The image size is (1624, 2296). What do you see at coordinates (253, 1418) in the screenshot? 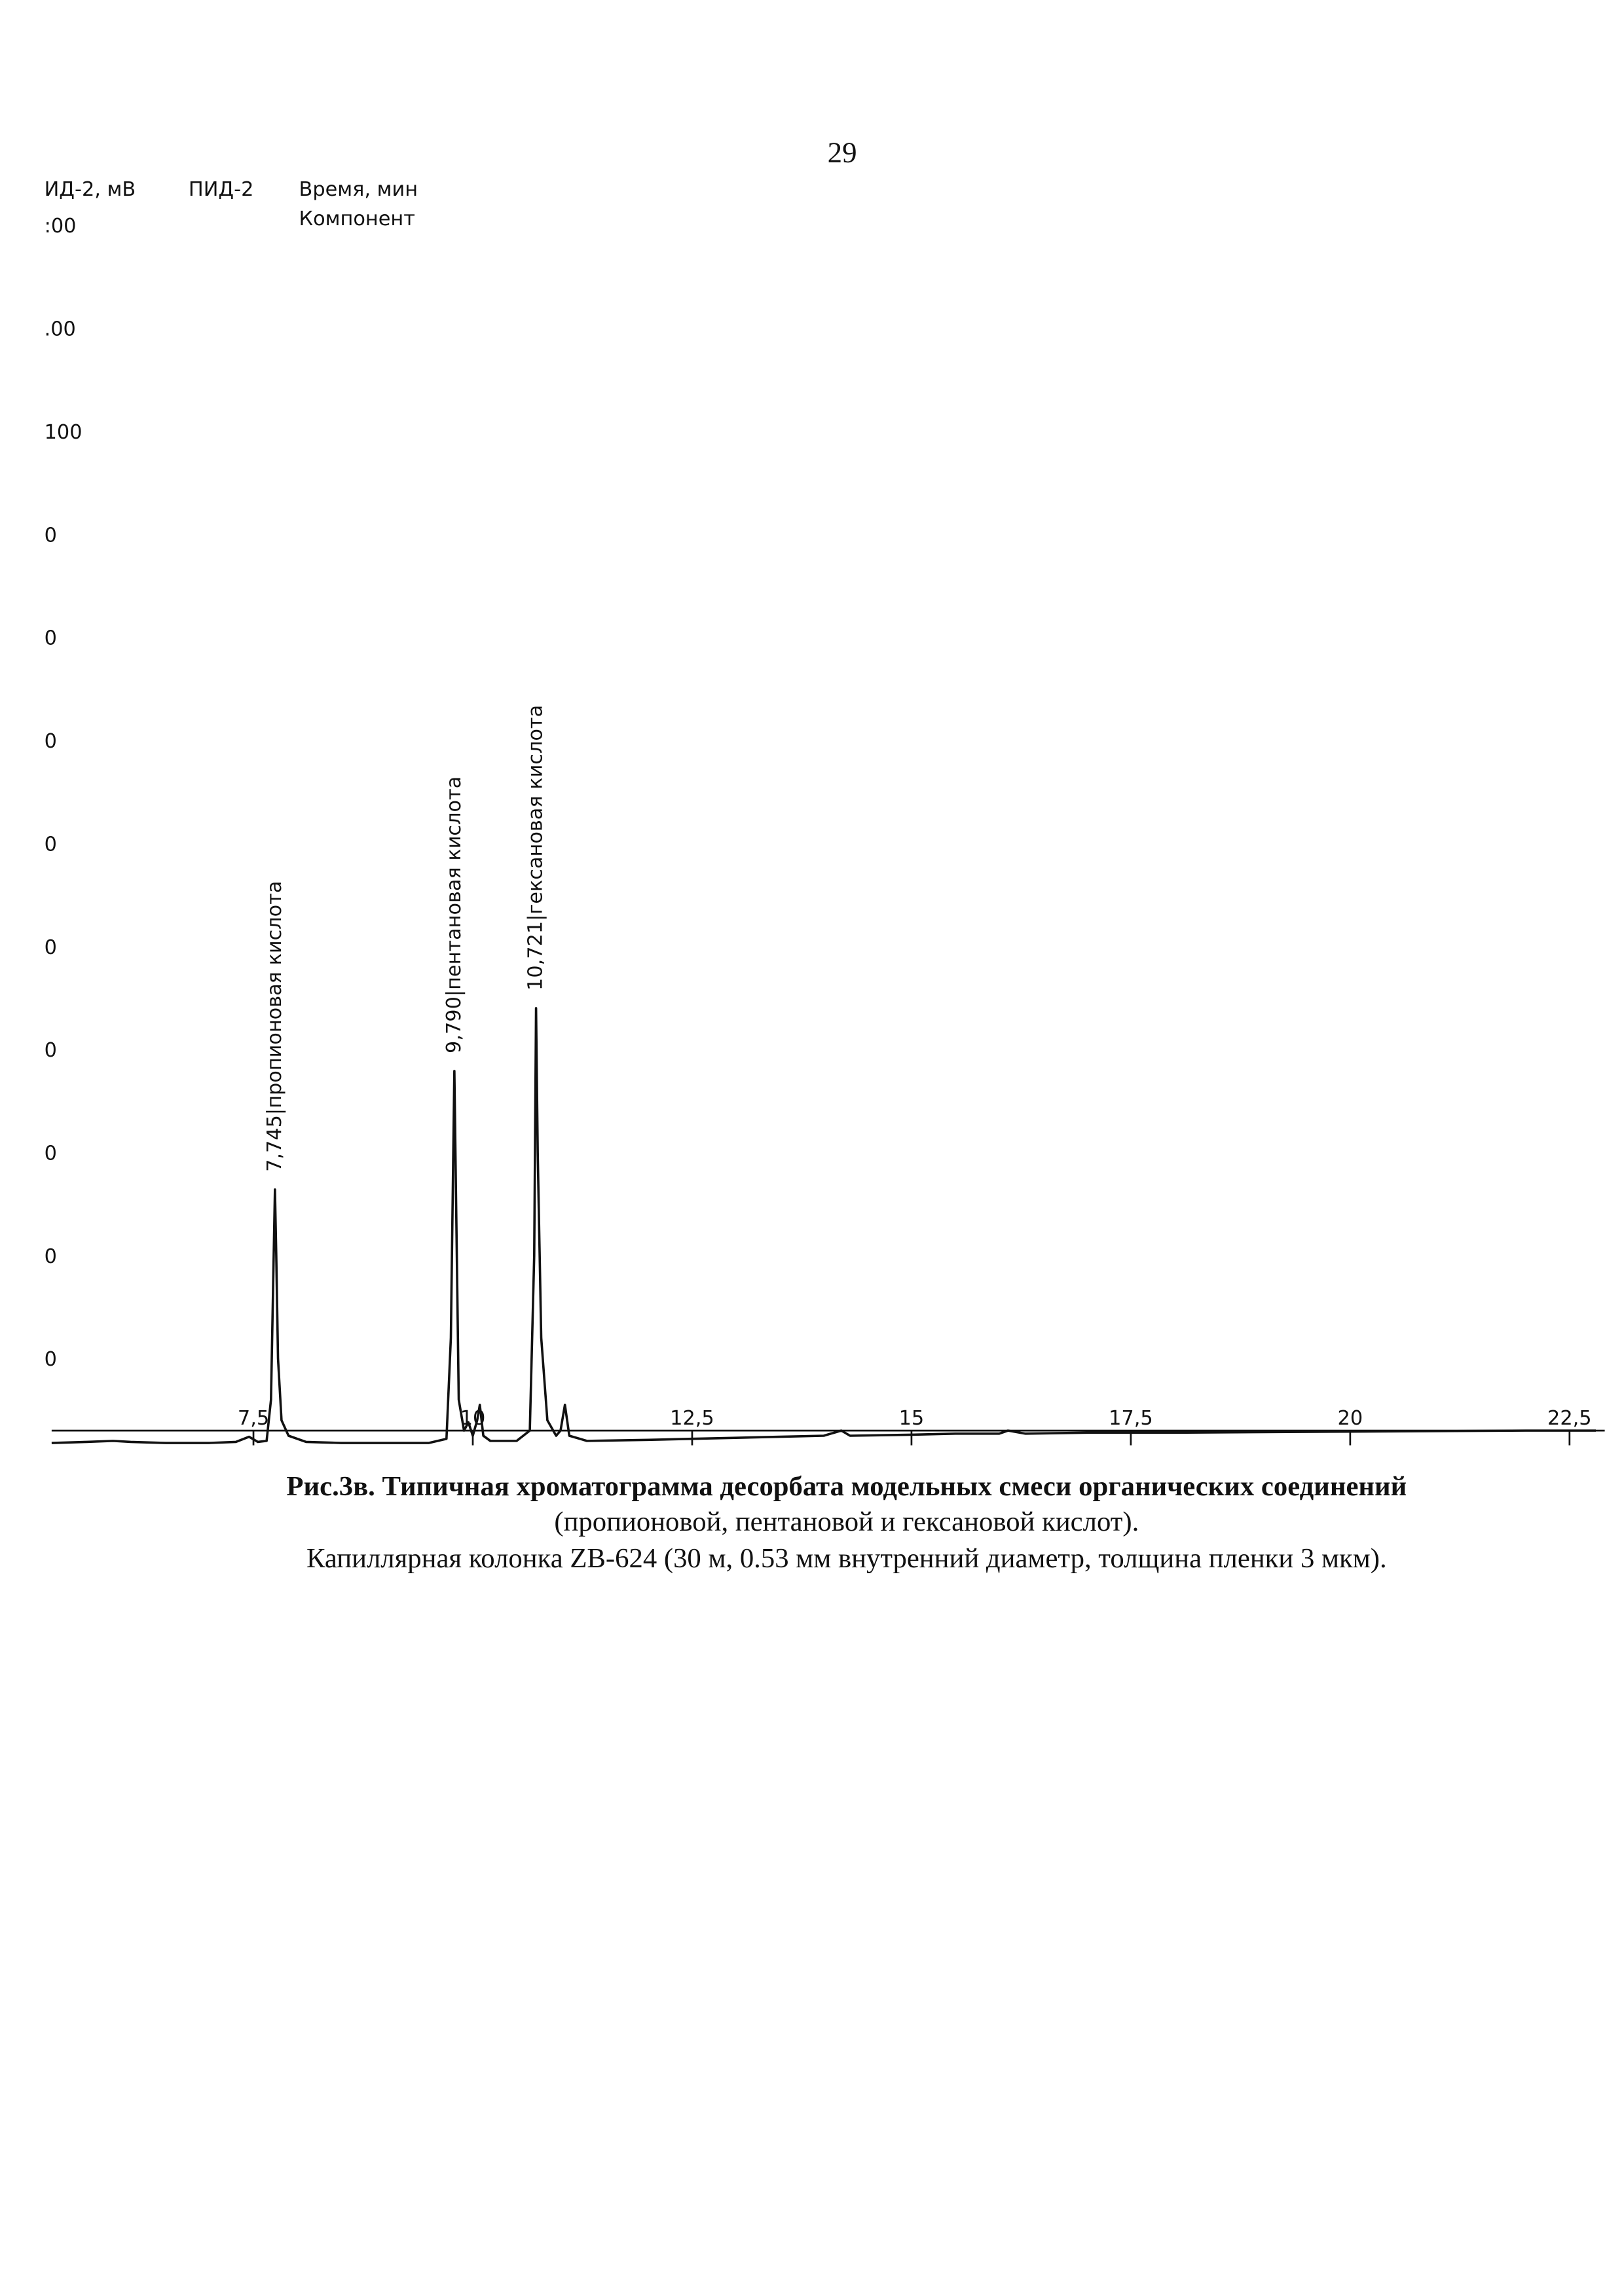
I see `x-tick-label: 7,5` at bounding box center [253, 1418].